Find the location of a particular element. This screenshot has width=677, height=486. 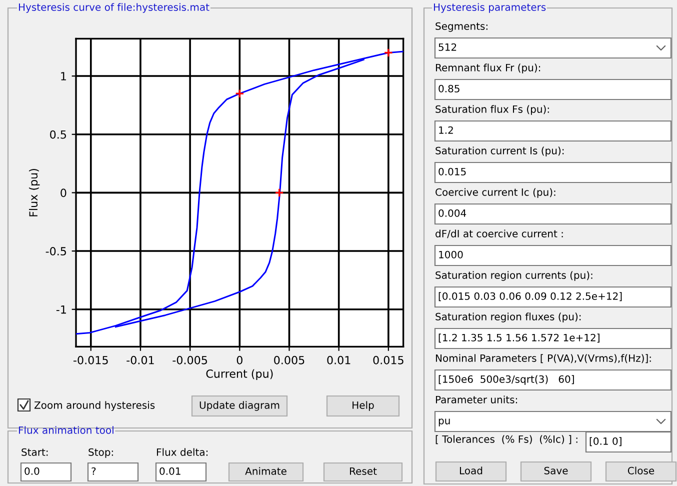

y-axis-title: Flux (pu) is located at coordinates (34, 192).